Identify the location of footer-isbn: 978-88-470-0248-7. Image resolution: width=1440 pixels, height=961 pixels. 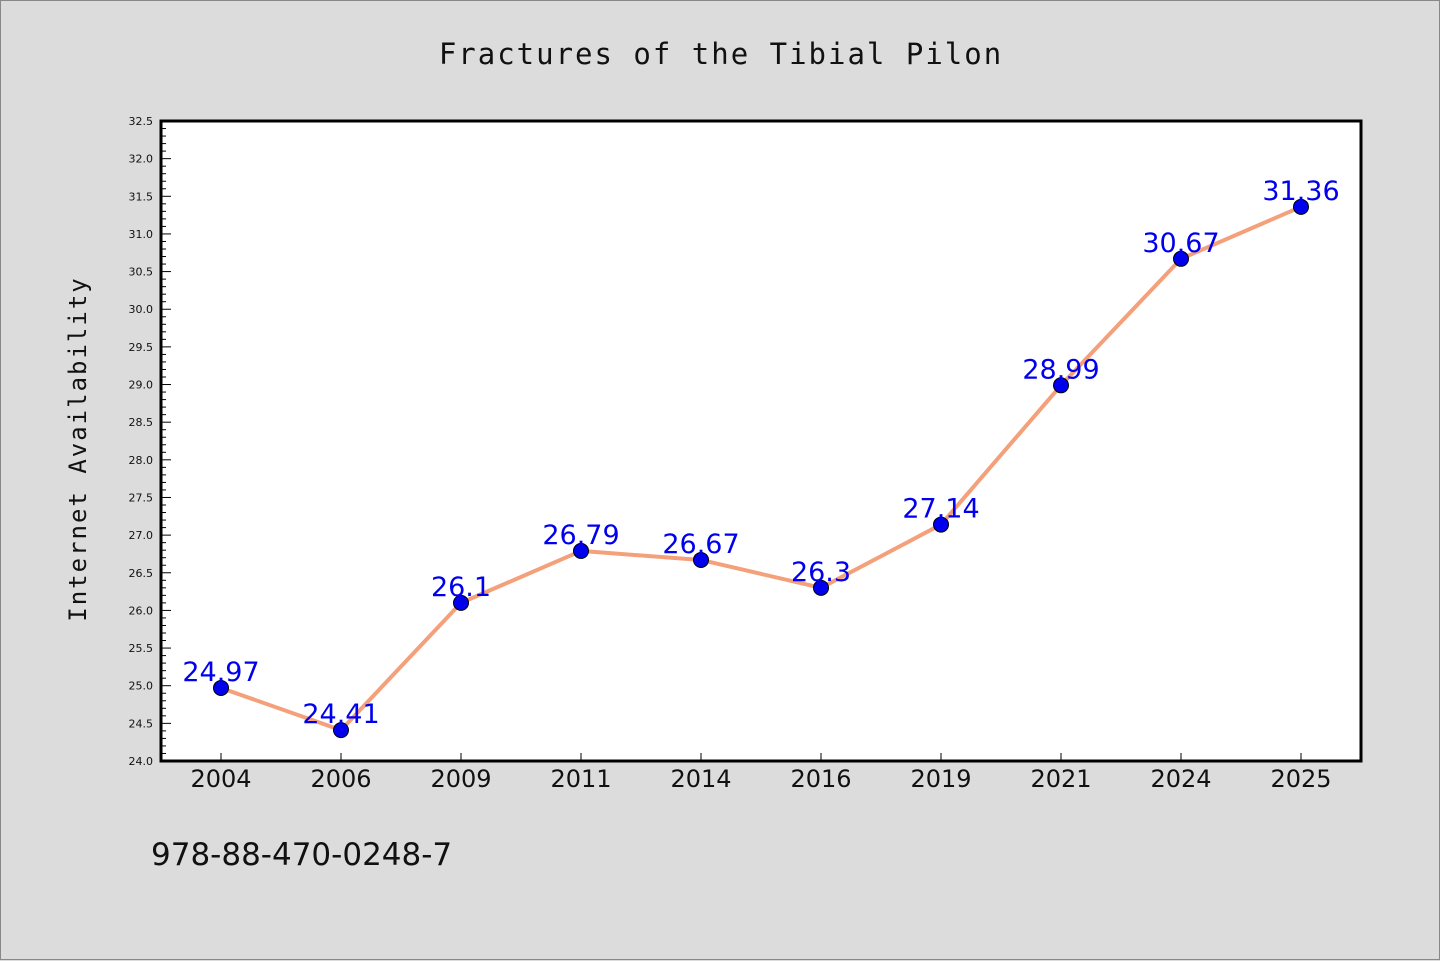
(301, 855).